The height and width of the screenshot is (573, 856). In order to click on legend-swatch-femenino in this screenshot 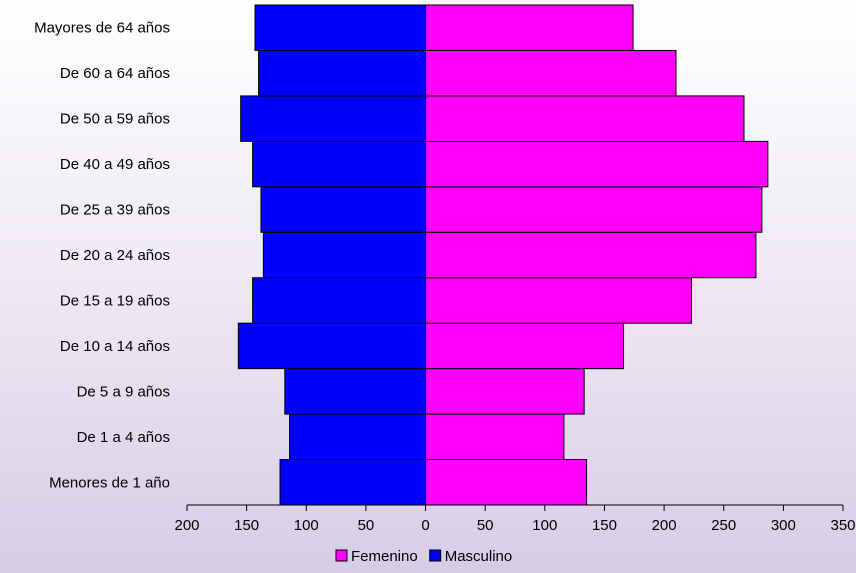, I will do `click(341, 555)`.